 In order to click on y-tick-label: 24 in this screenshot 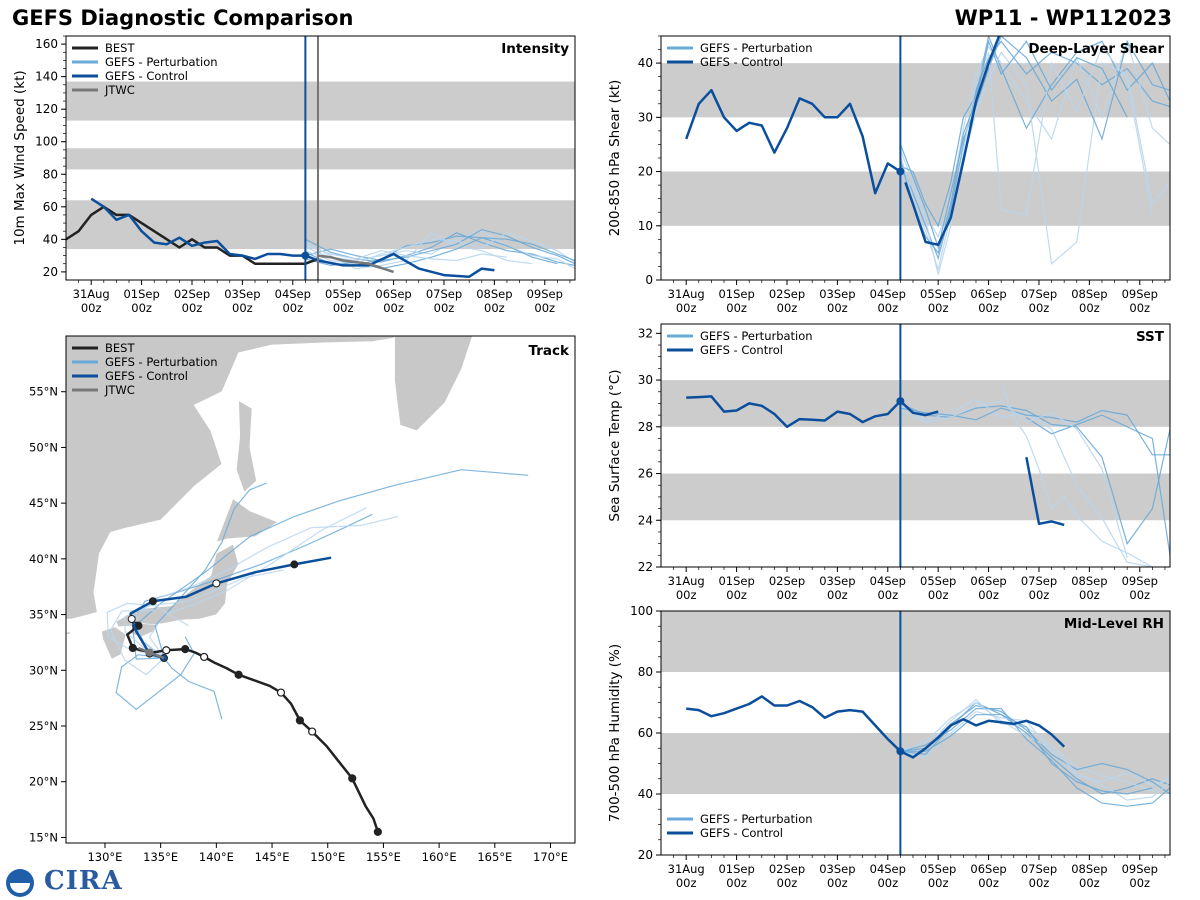, I will do `click(645, 520)`.